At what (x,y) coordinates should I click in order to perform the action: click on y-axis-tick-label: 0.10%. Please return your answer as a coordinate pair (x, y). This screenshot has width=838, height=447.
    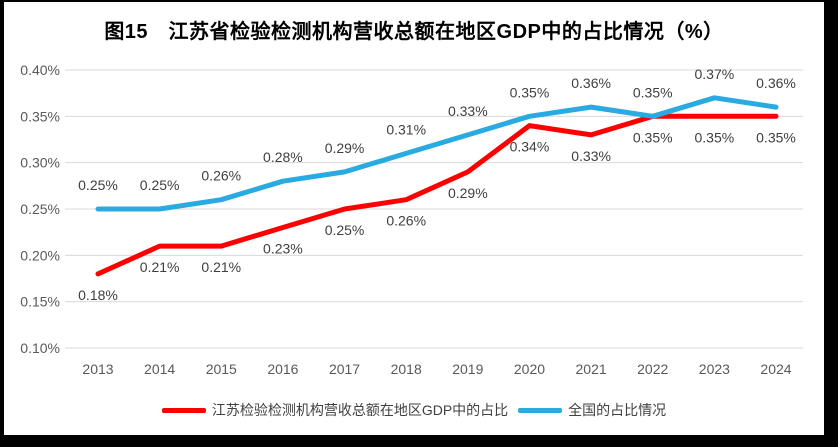
    Looking at the image, I should click on (40, 348).